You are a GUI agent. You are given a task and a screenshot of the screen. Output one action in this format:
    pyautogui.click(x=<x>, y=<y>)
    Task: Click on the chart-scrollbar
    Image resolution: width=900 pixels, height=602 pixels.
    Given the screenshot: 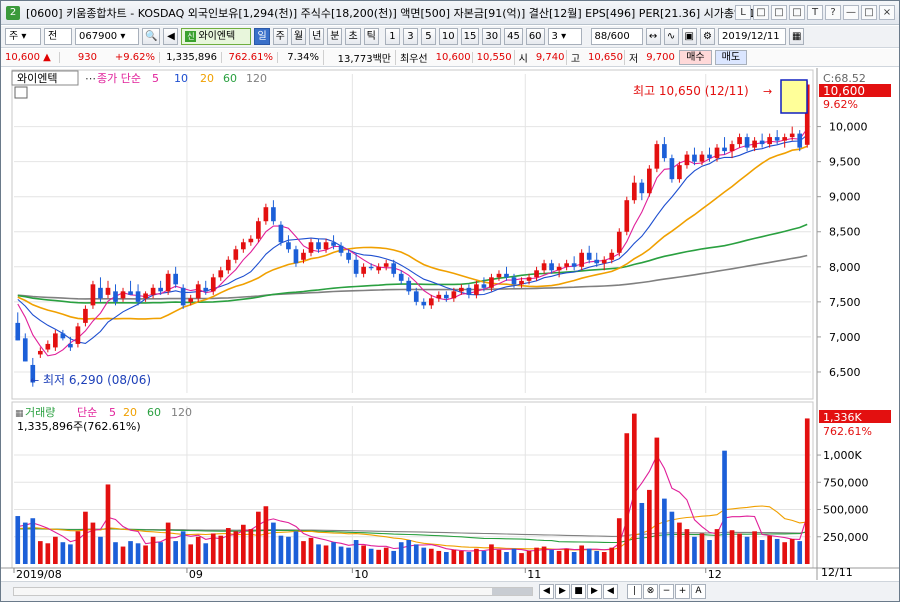 What is the action you would take?
    pyautogui.click(x=273, y=591)
    